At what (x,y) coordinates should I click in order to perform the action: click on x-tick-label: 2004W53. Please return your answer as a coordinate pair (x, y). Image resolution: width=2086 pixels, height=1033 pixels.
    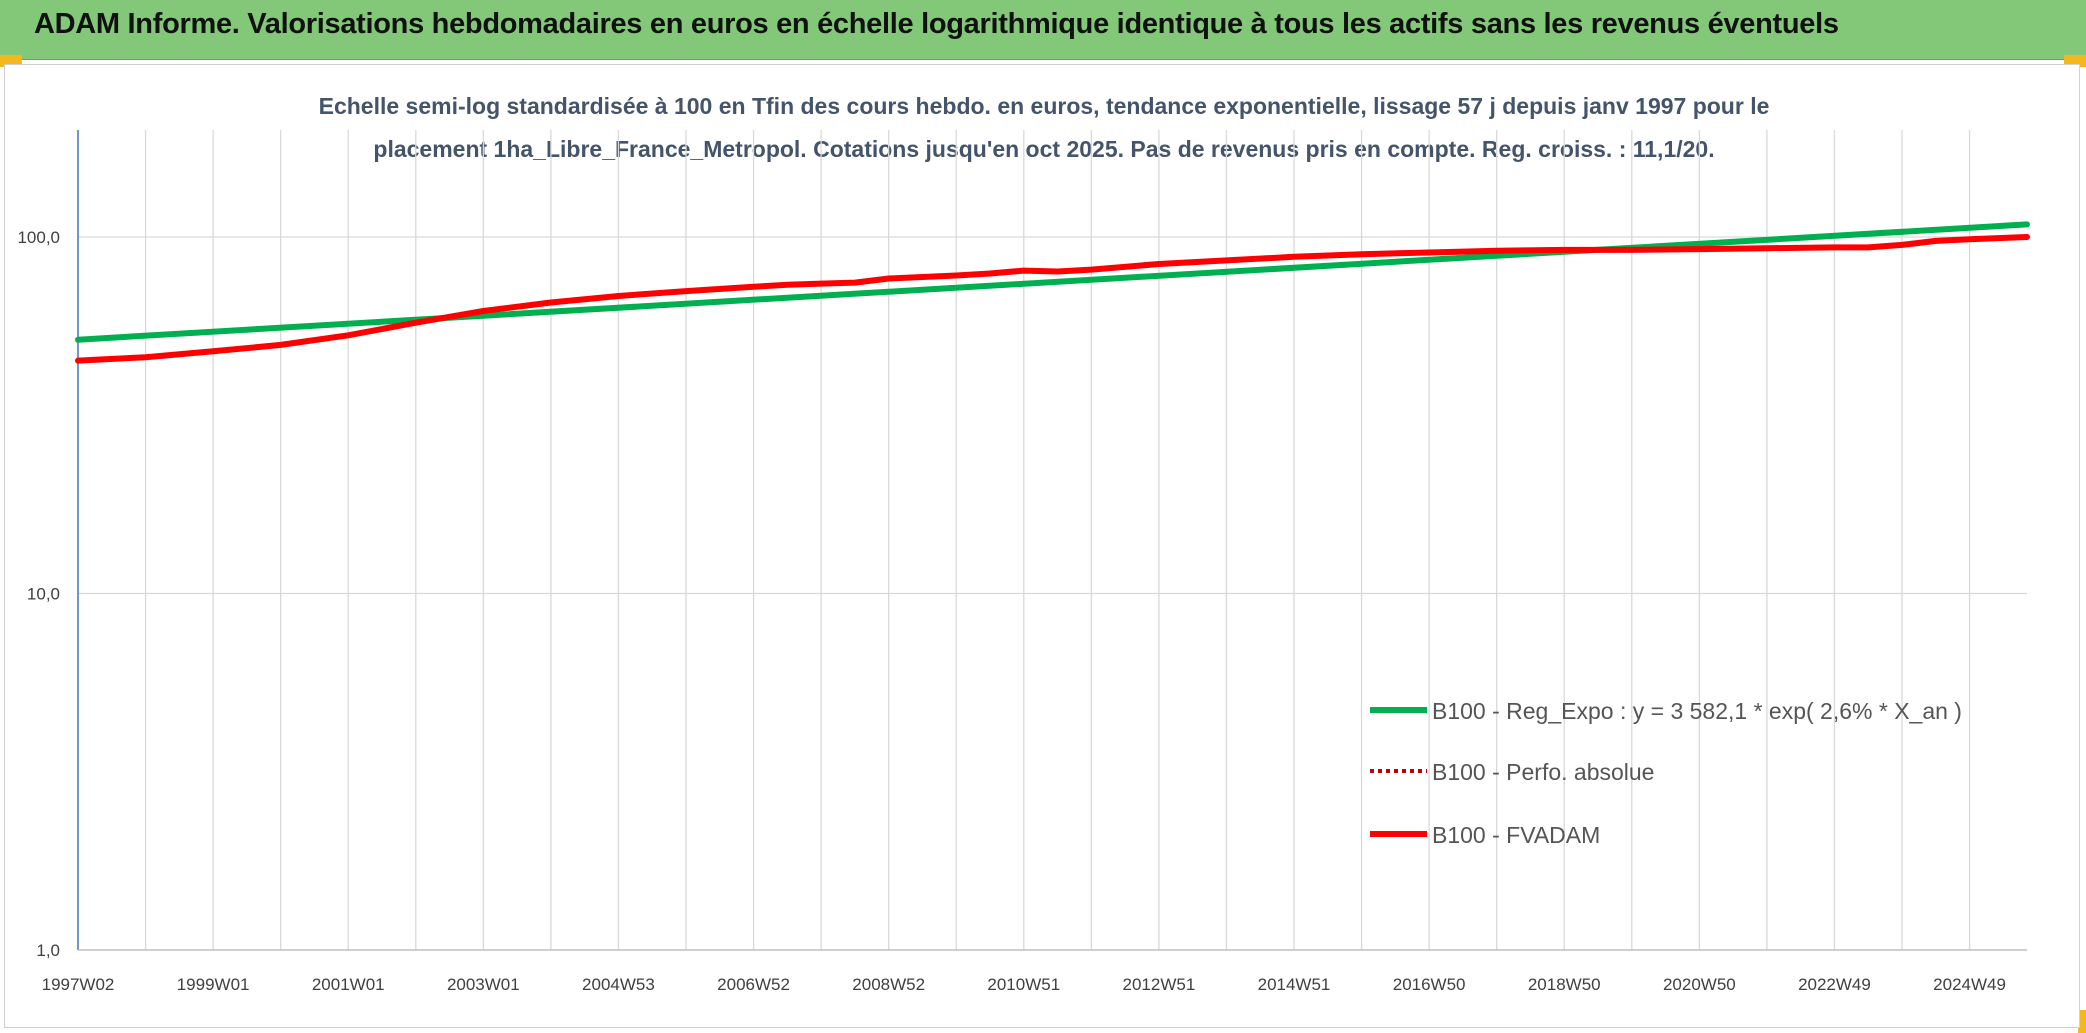
    Looking at the image, I should click on (618, 984).